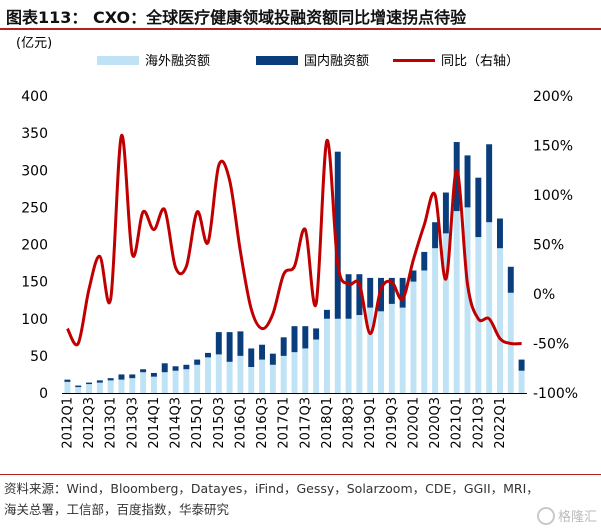 The width and height of the screenshot is (601, 529). Describe the element at coordinates (89, 423) in the screenshot. I see `x-tick-label: 2012Q3` at that location.